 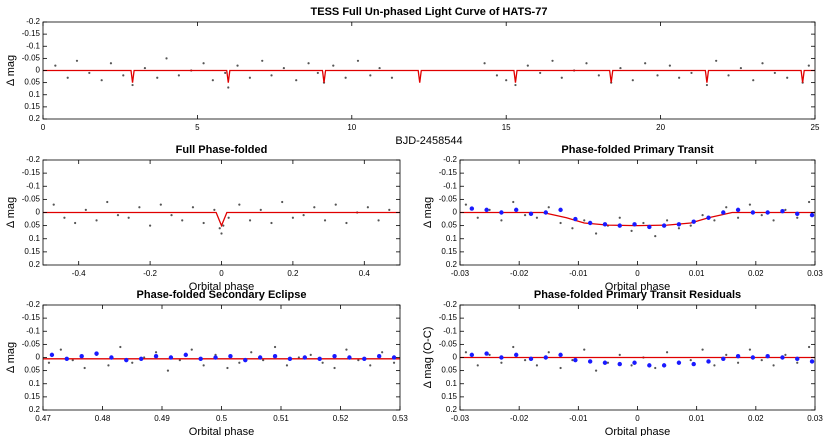 I want to click on y-tick-label: 0.15, so click(x=32, y=396).